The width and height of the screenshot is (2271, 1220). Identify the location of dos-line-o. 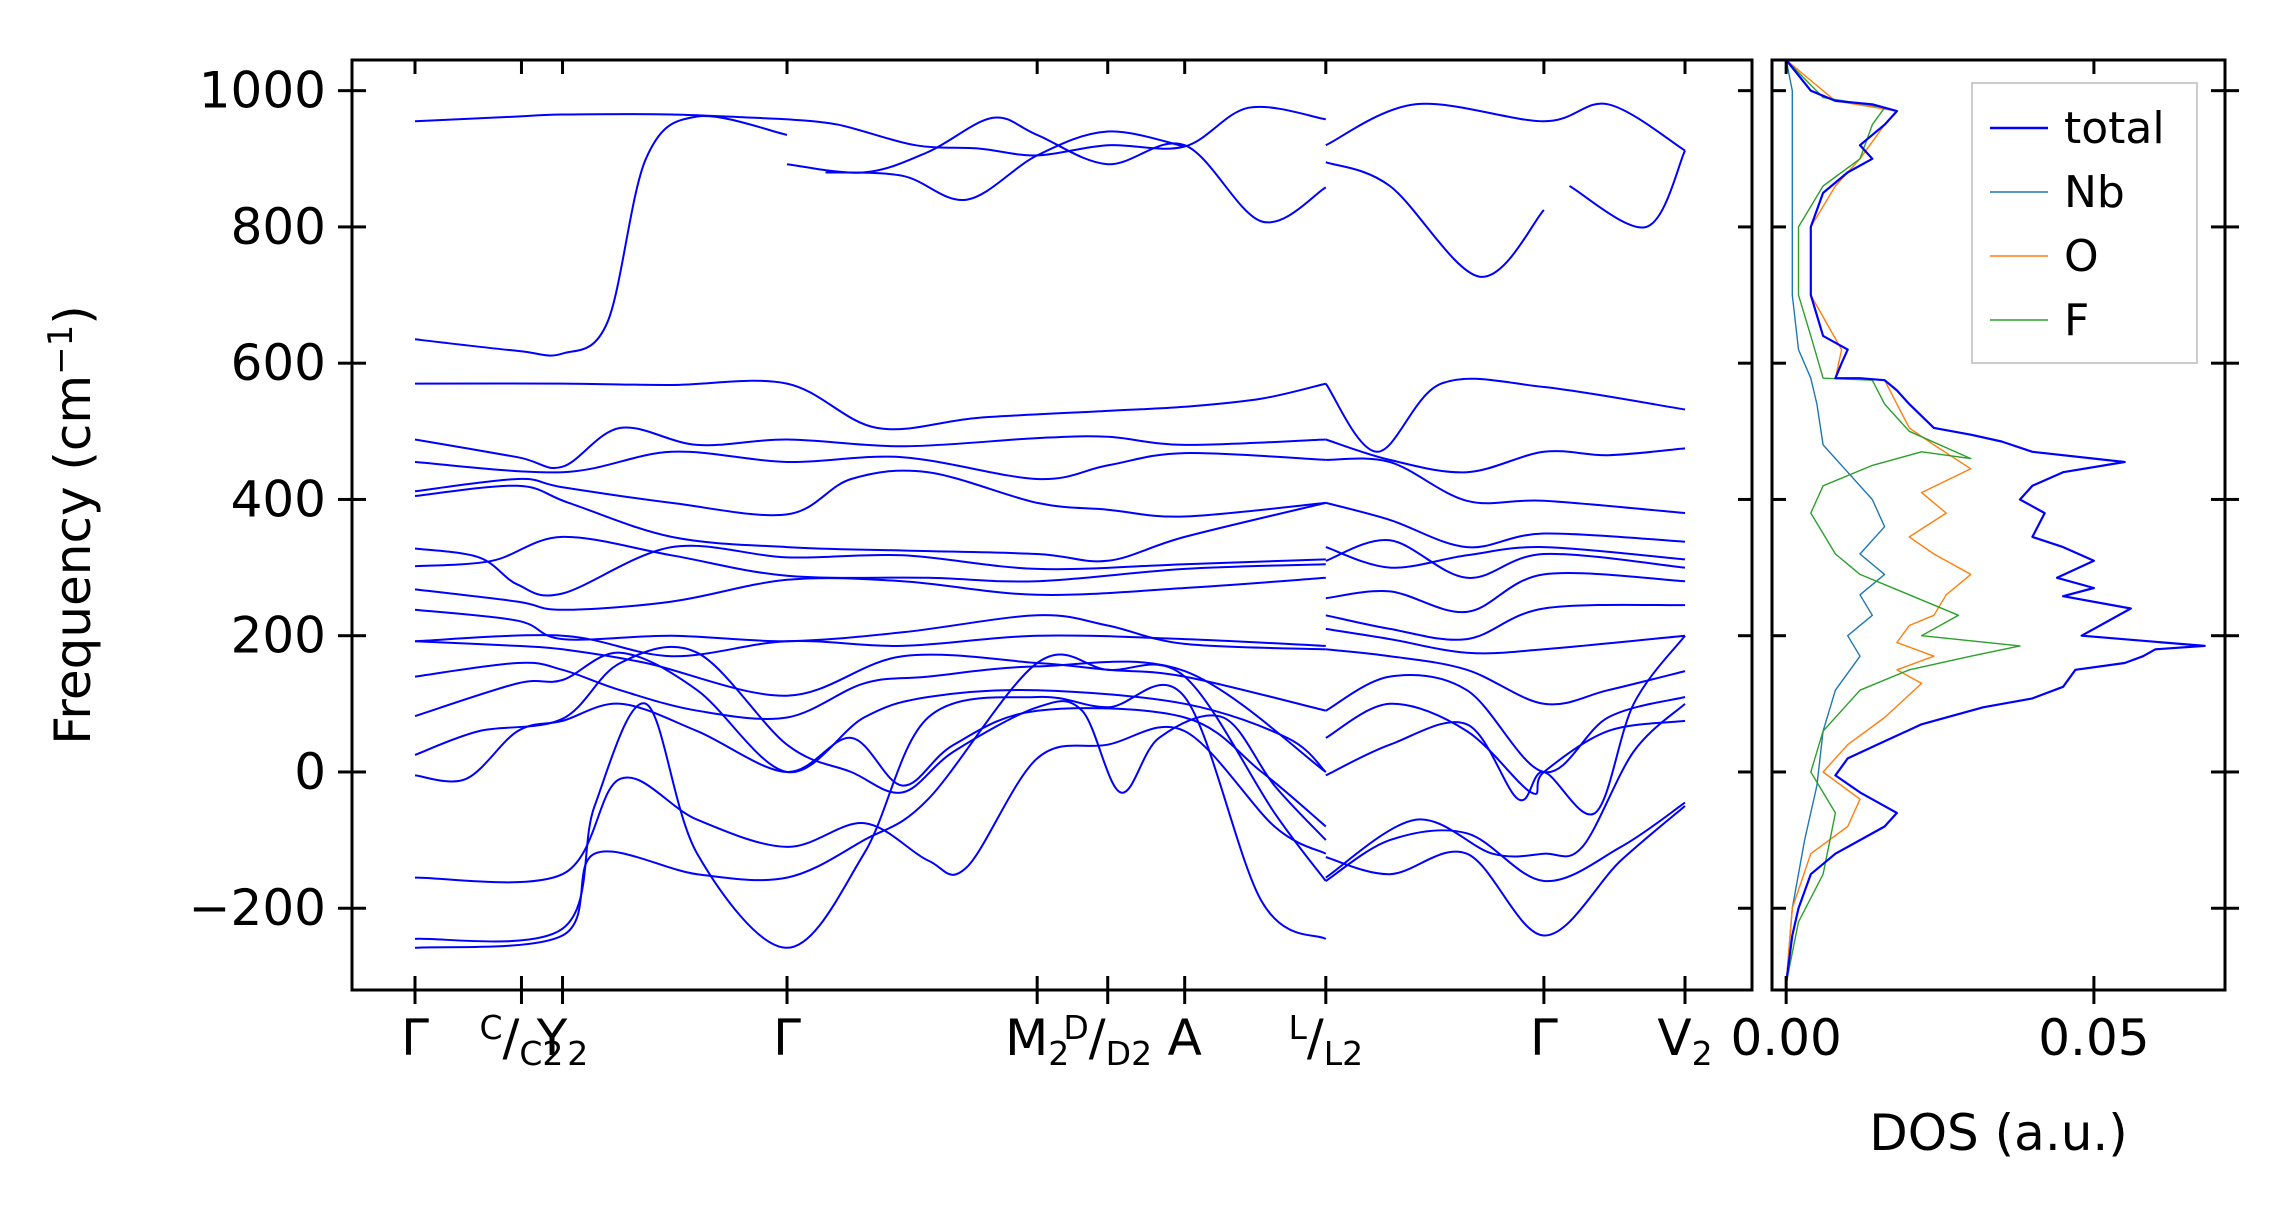
(1878, 521).